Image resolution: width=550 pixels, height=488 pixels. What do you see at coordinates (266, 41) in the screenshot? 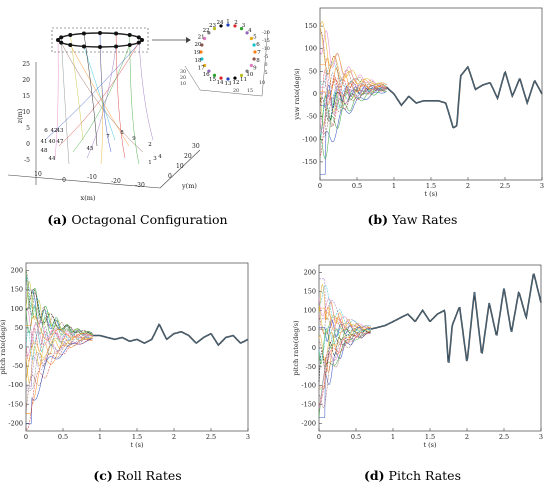
I see `chart-a-inset-tick-4: -15` at bounding box center [266, 41].